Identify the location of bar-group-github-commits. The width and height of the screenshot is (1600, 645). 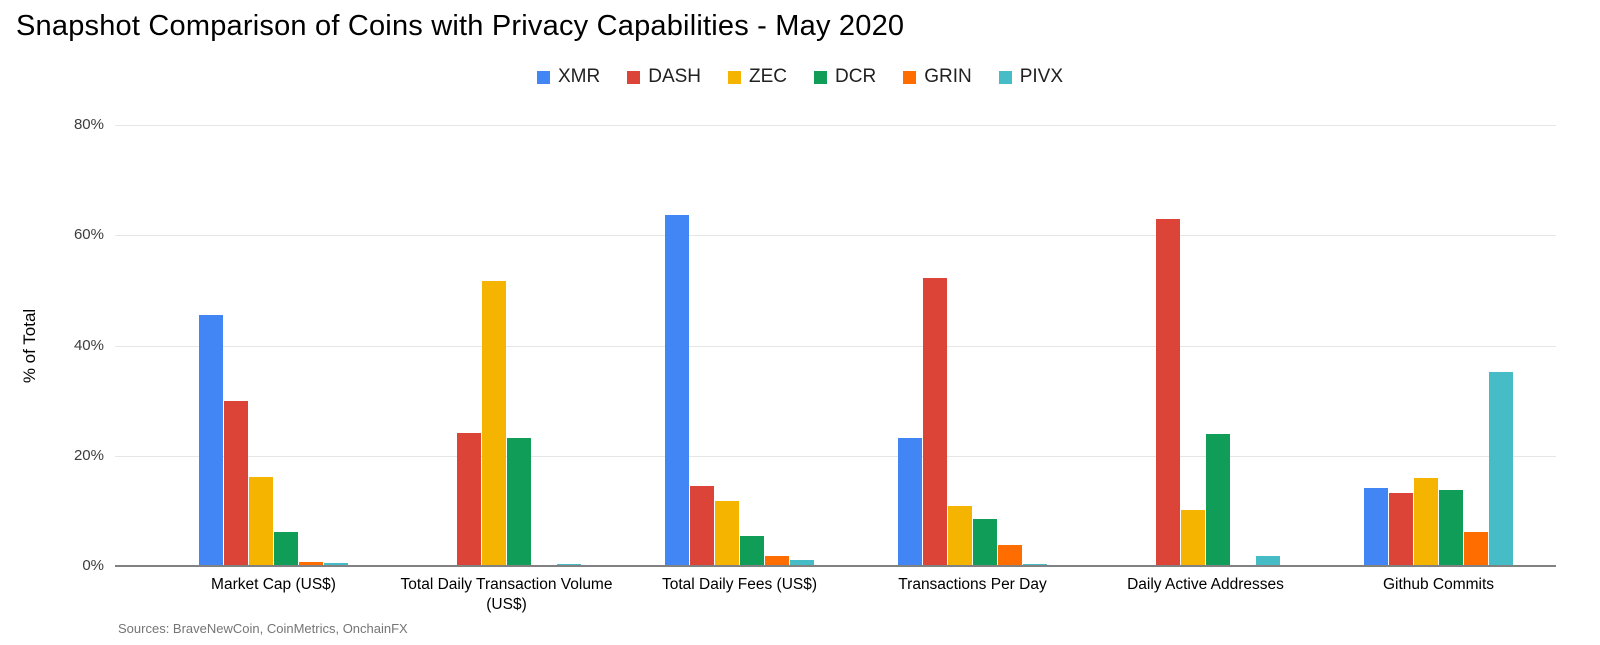
(1438, 345).